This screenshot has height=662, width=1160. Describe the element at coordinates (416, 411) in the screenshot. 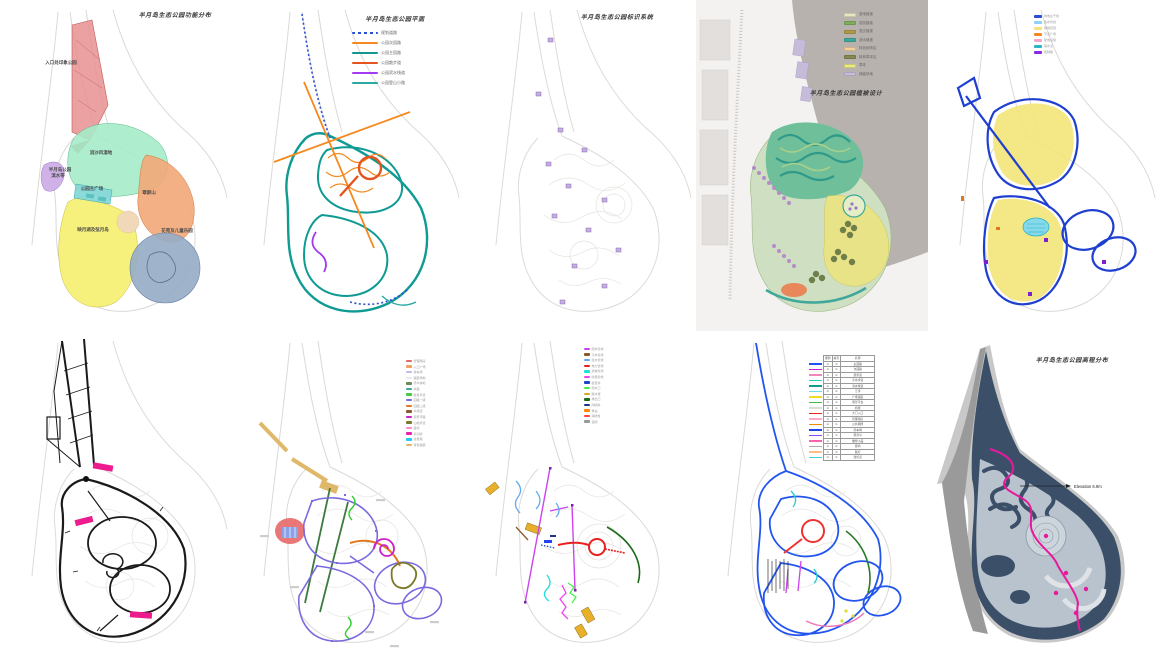

I see `legend-row: 木栈道` at that location.